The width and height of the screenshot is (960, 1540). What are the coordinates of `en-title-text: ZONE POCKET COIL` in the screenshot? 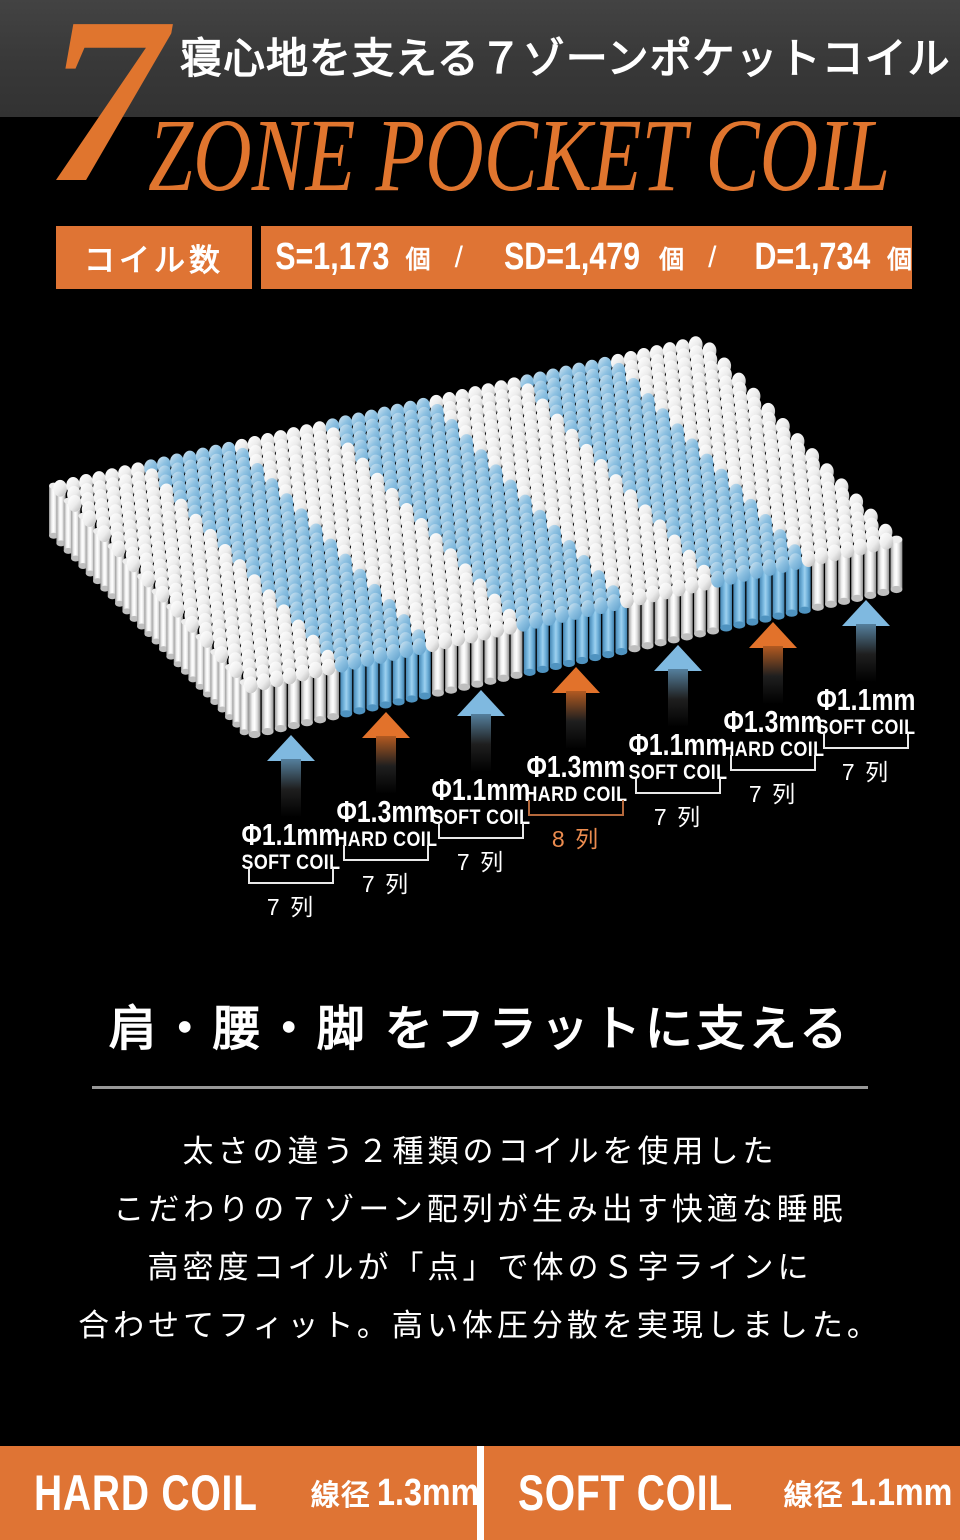 It's located at (519, 155).